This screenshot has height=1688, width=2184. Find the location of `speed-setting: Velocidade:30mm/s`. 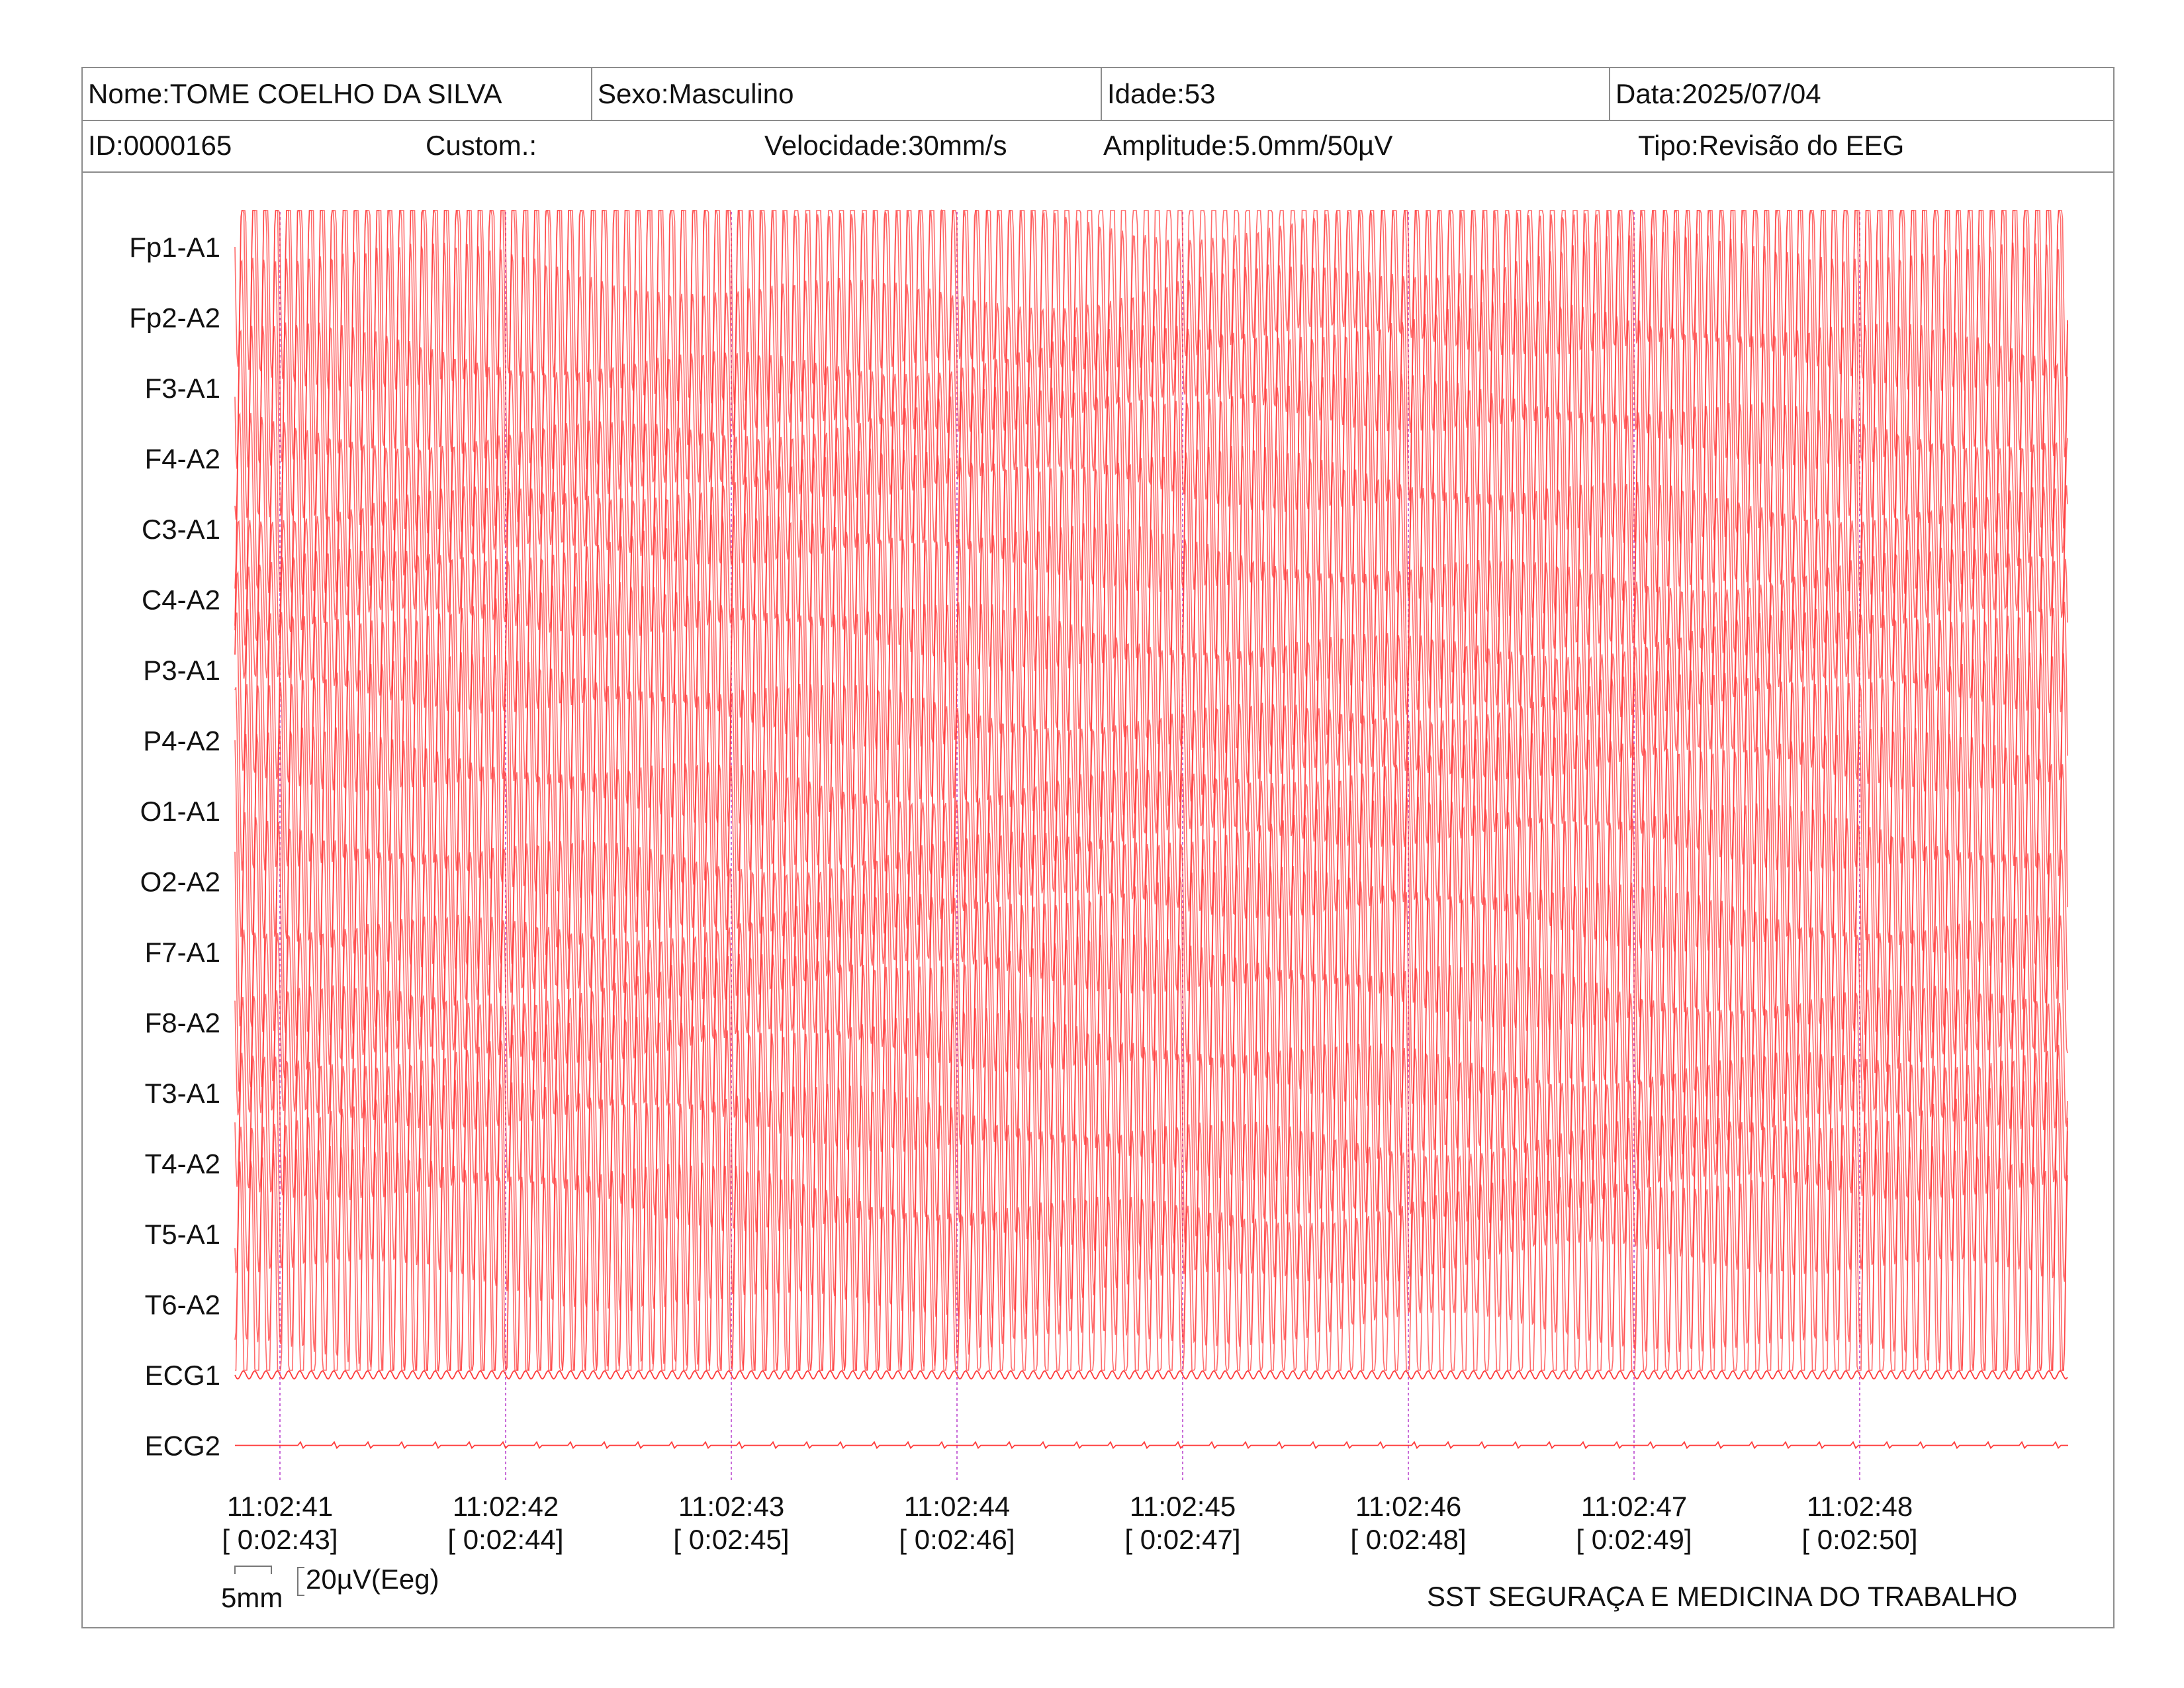

speed-setting: Velocidade:30mm/s is located at coordinates (886, 145).